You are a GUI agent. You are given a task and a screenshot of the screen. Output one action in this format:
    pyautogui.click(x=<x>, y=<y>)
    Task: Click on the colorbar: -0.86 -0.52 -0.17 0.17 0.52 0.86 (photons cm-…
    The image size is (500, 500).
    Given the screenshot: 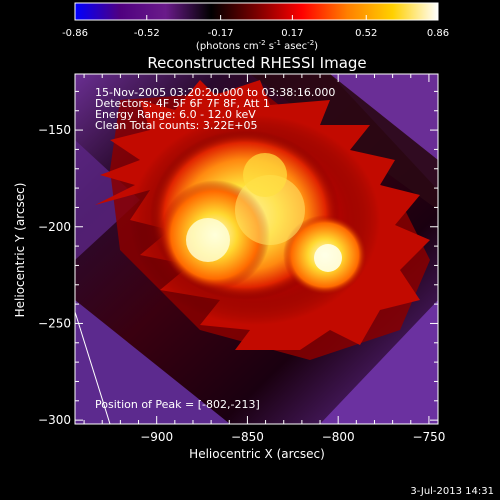 What is the action you would take?
    pyautogui.click(x=255, y=27)
    